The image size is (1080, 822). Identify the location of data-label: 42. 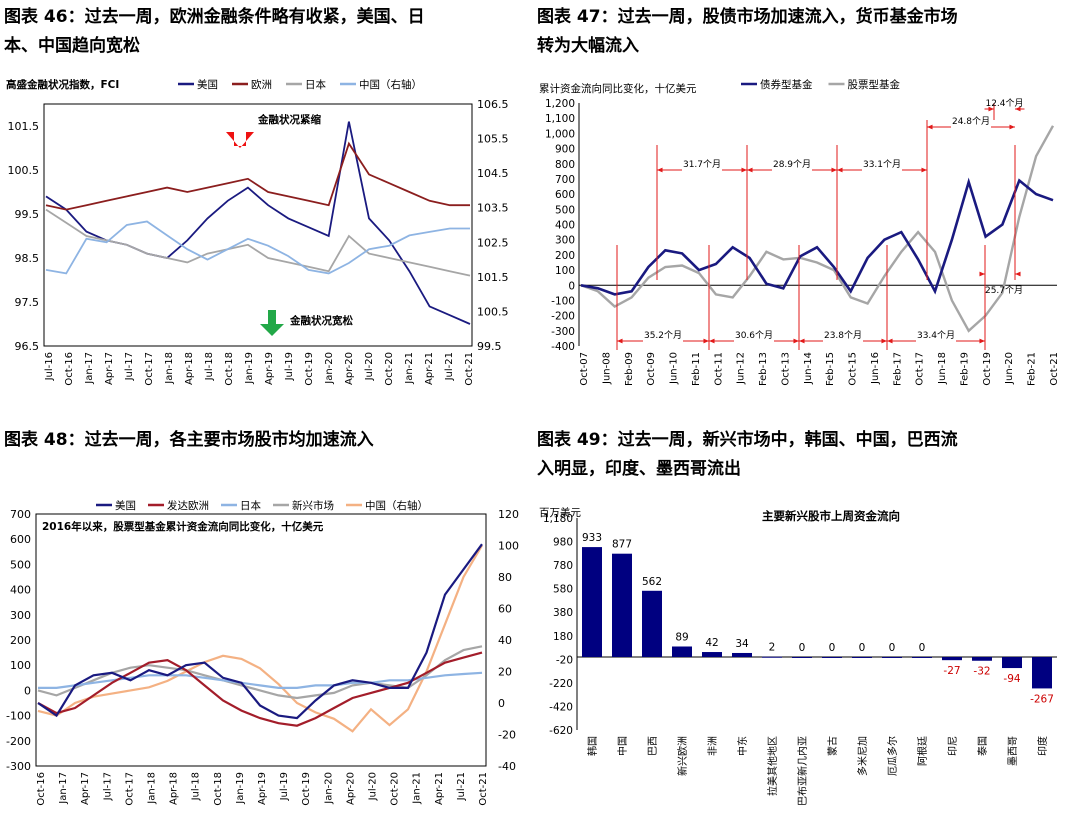
(711, 643).